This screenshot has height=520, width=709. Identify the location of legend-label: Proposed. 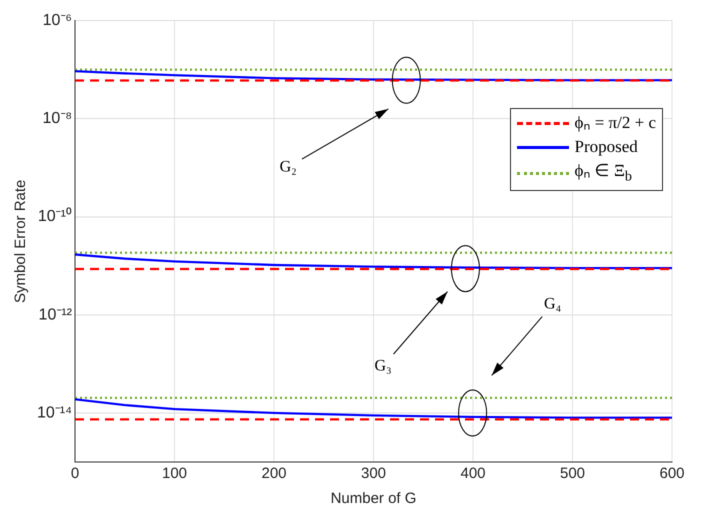
(606, 147).